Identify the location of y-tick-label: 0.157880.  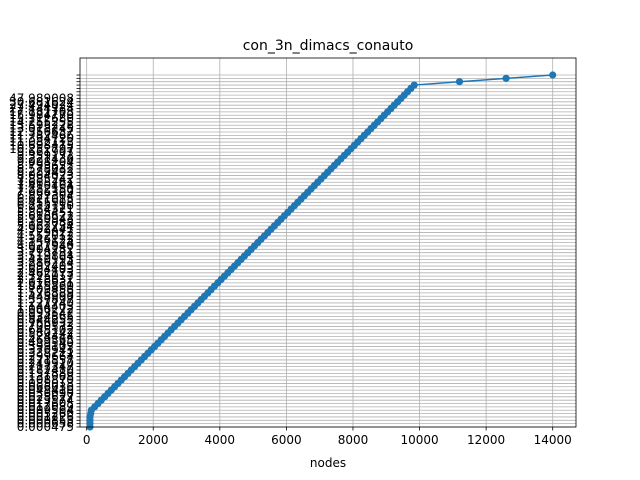
(45, 373).